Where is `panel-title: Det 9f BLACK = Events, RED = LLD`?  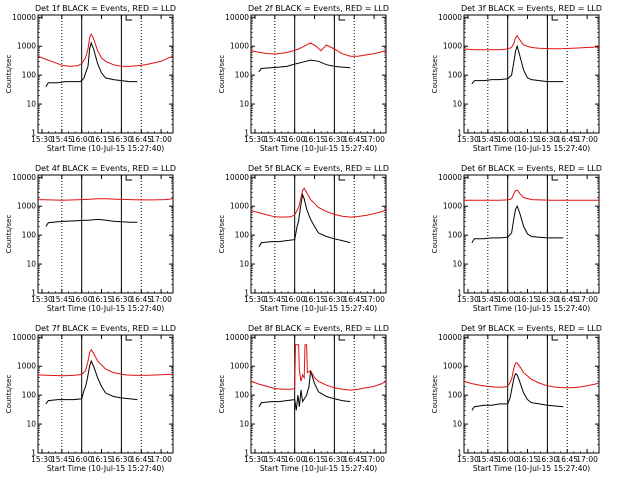
panel-title: Det 9f BLACK = Events, RED = LLD is located at coordinates (531, 328).